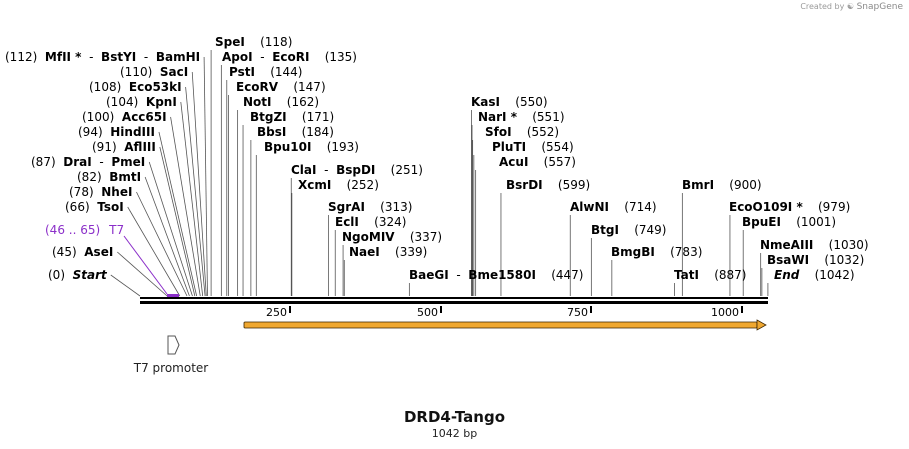  What do you see at coordinates (314, 185) in the screenshot?
I see `site-enzyme-name: XcmI` at bounding box center [314, 185].